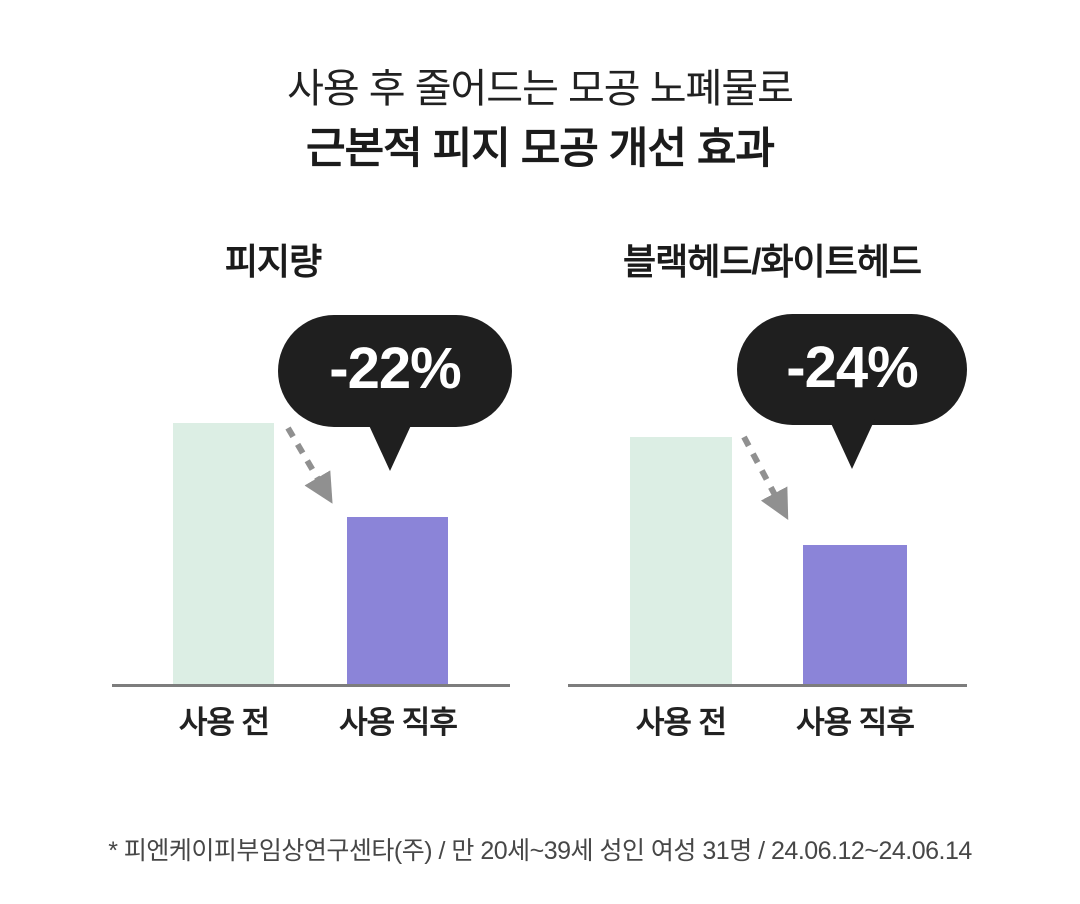  What do you see at coordinates (855, 615) in the screenshot?
I see `blackhead-bar-after-use` at bounding box center [855, 615].